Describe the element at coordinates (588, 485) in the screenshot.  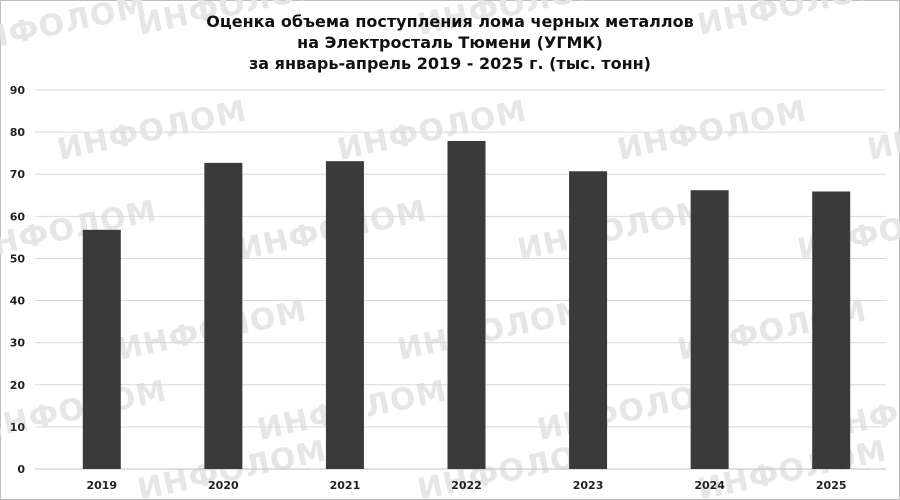
I see `x-tick-label-2023: 2023` at that location.